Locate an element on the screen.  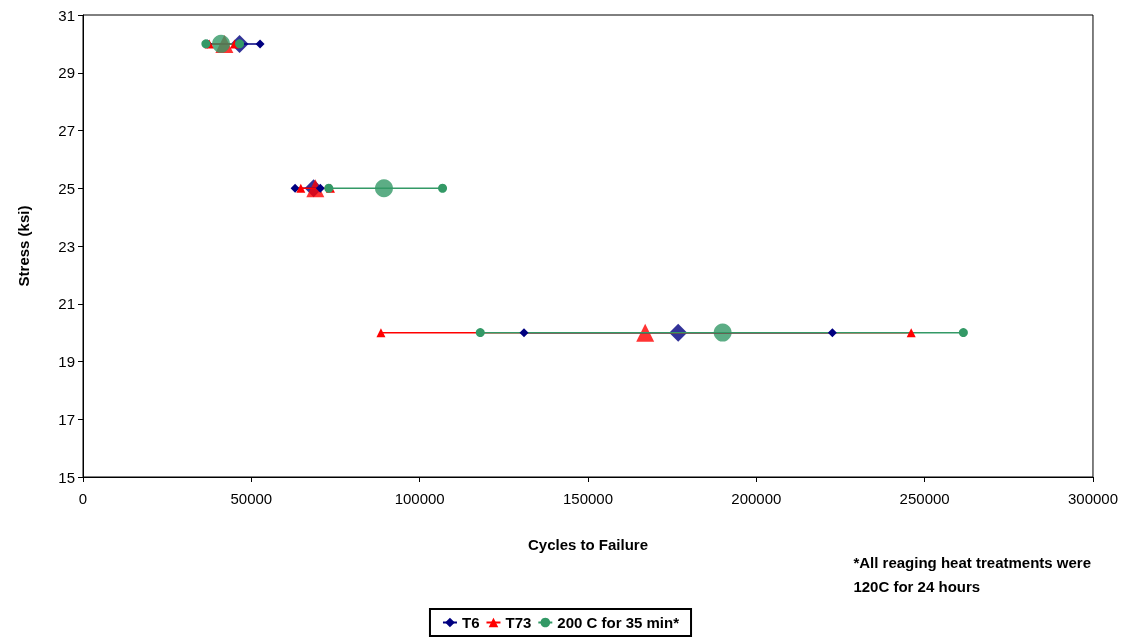
y-tick-label: 29 is located at coordinates (66, 73).